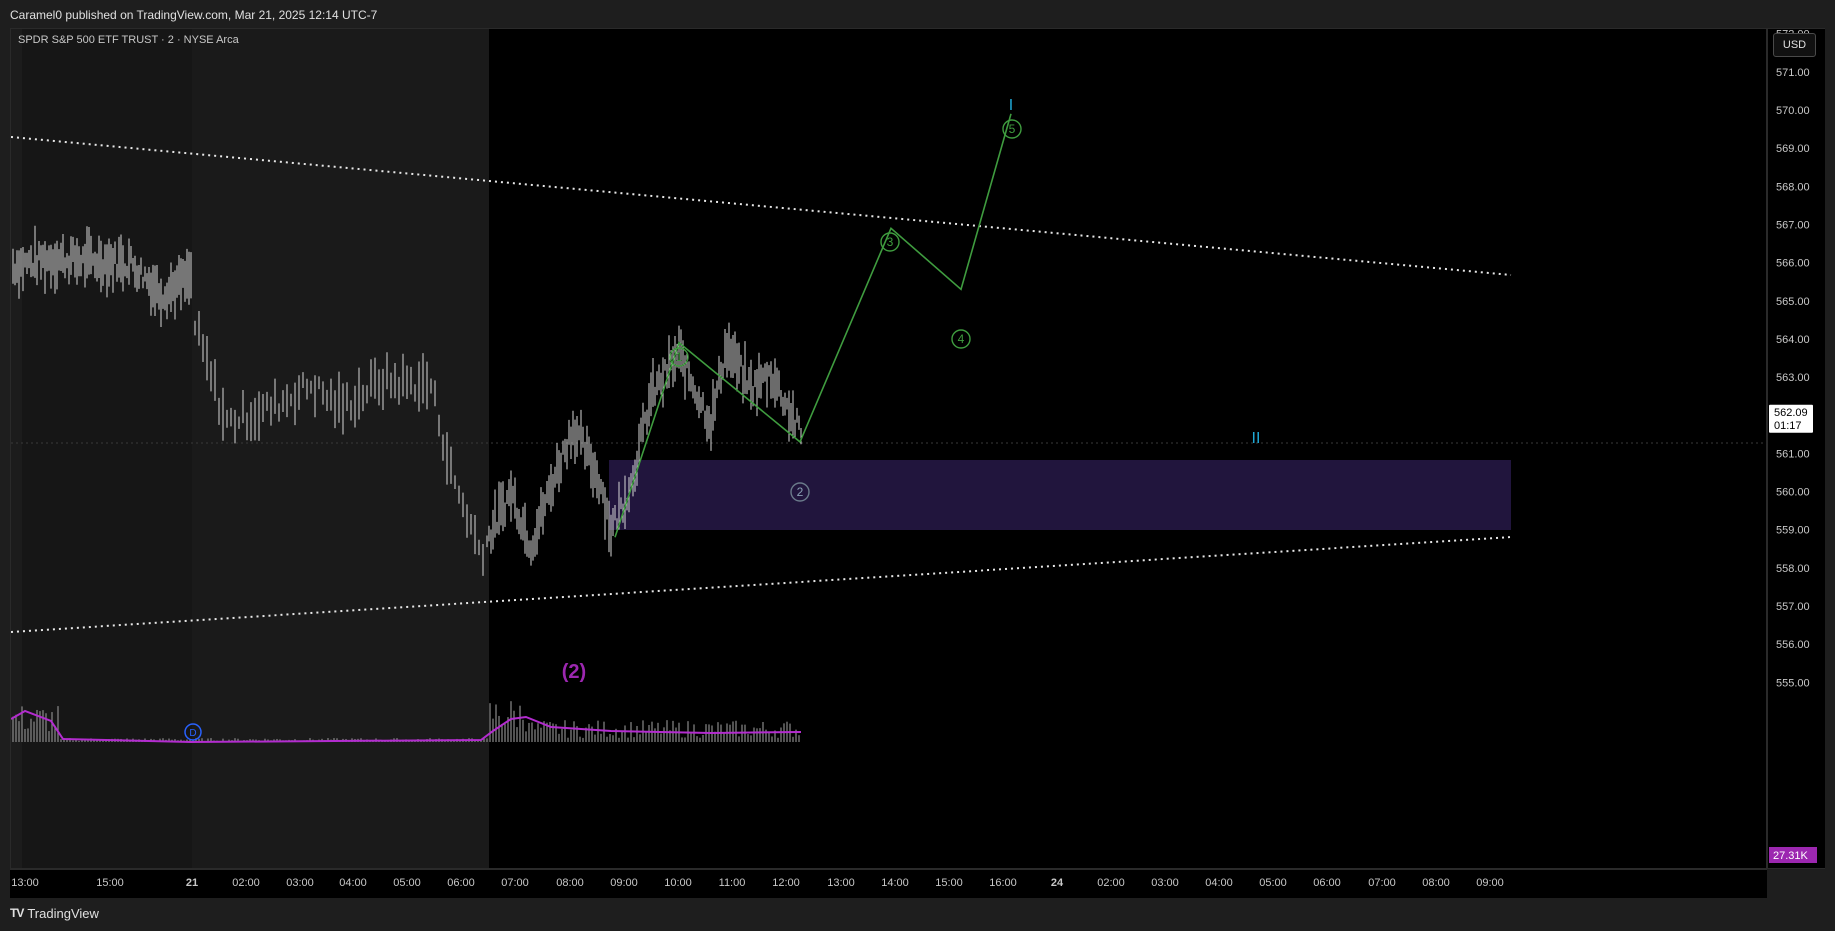 The image size is (1835, 931). What do you see at coordinates (16, 448) in the screenshot?
I see `left-edge-shade` at bounding box center [16, 448].